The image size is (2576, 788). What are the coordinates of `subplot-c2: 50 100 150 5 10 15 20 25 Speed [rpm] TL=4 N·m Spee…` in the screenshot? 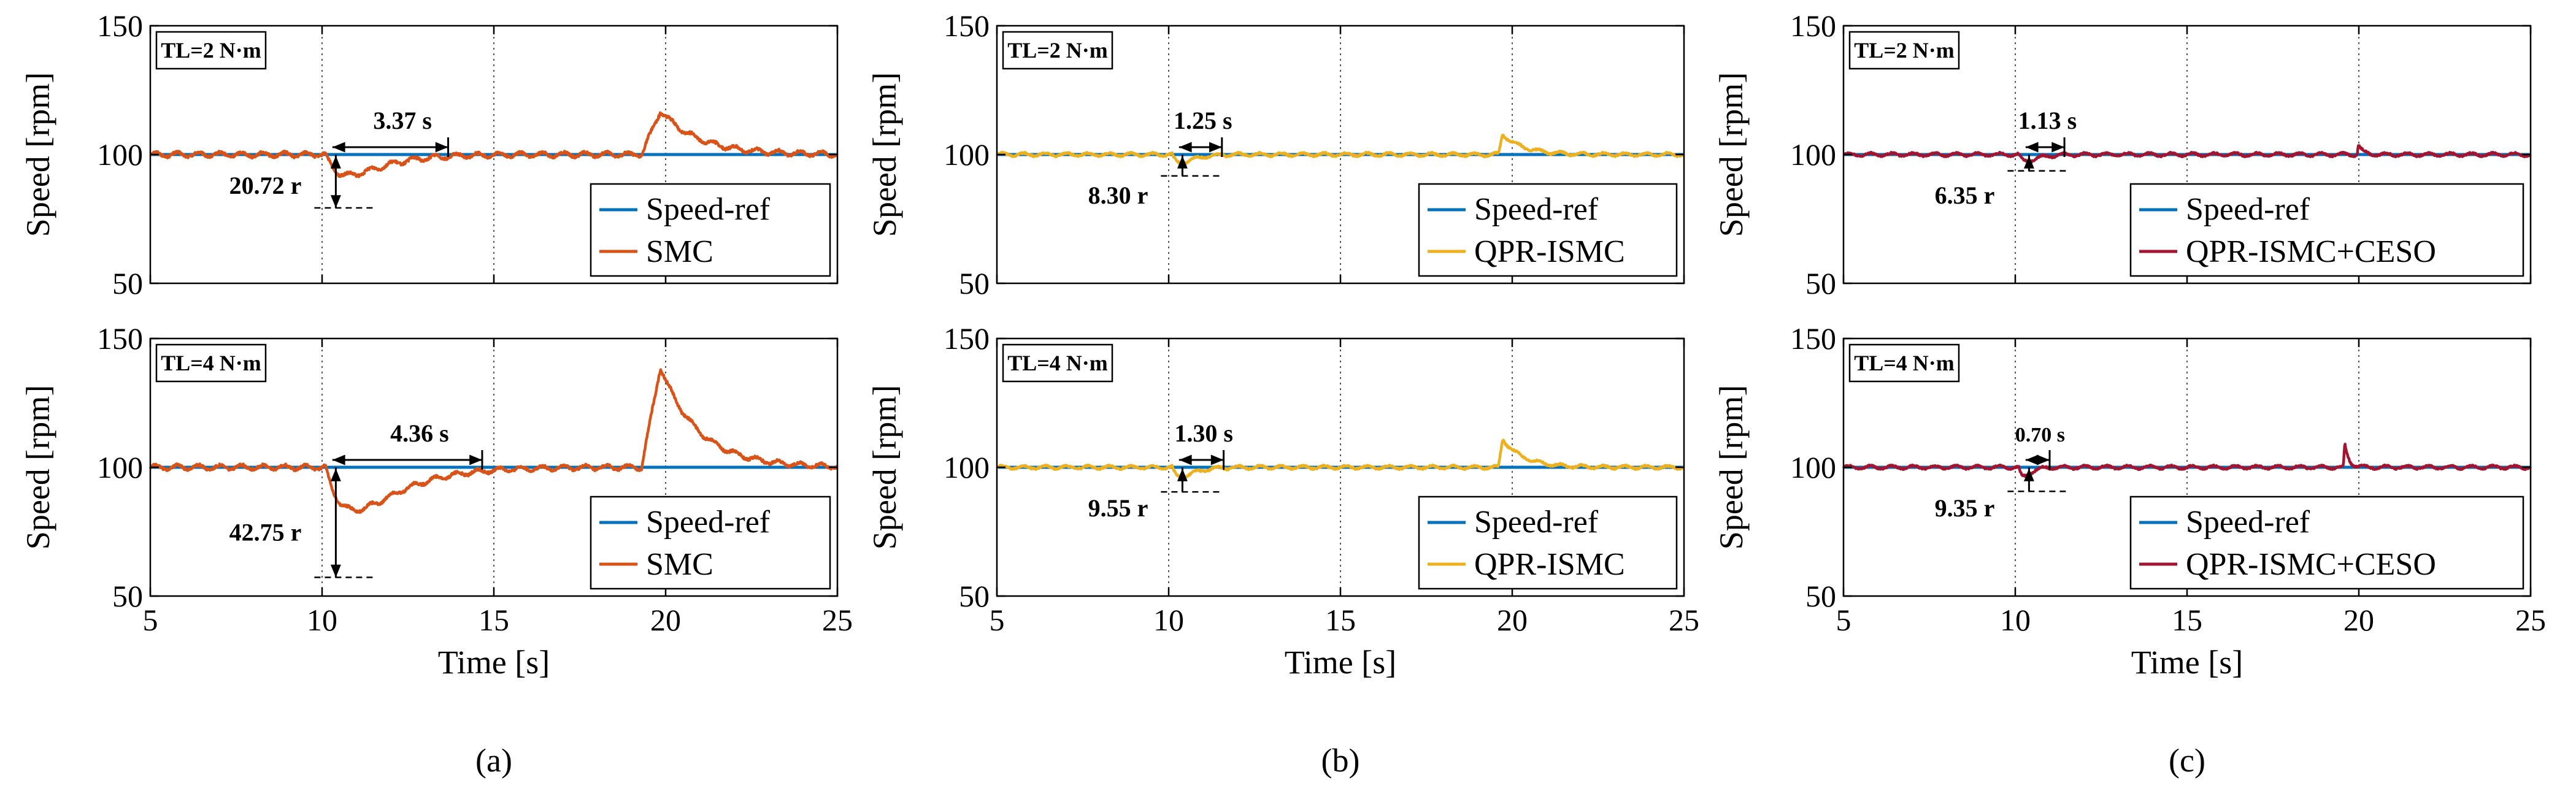 It's located at (2129, 501).